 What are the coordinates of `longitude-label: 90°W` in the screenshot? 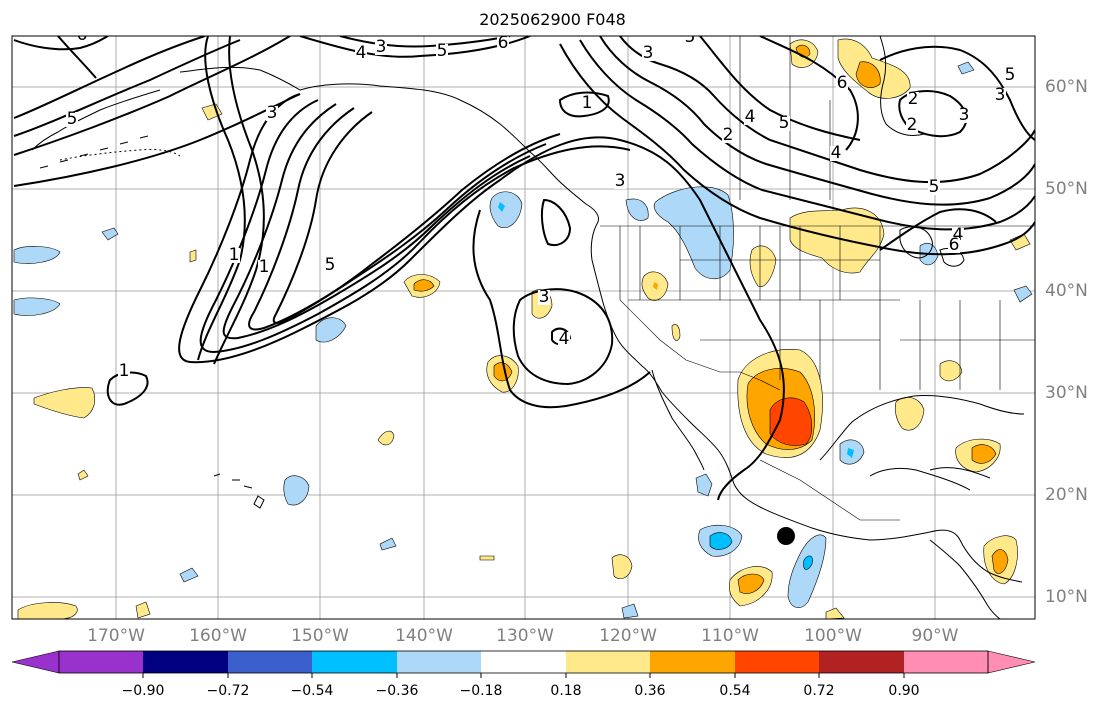 It's located at (935, 636).